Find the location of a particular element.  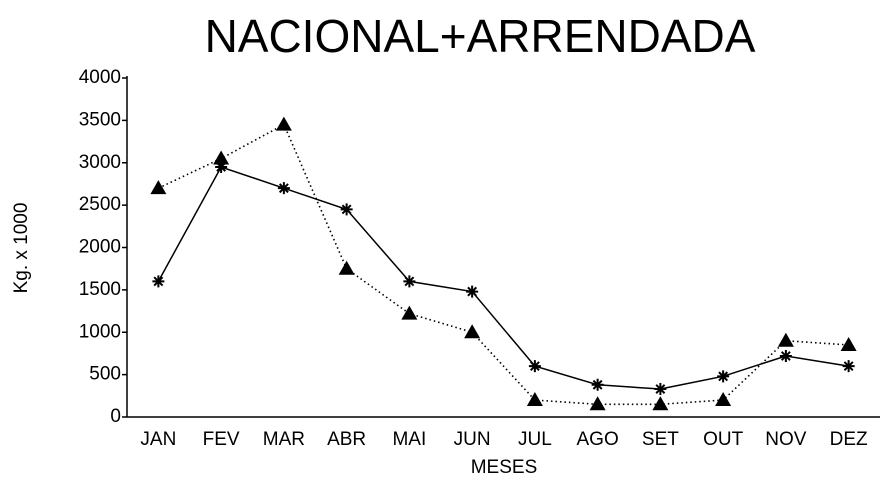

x-tick-label: OUT is located at coordinates (723, 439).